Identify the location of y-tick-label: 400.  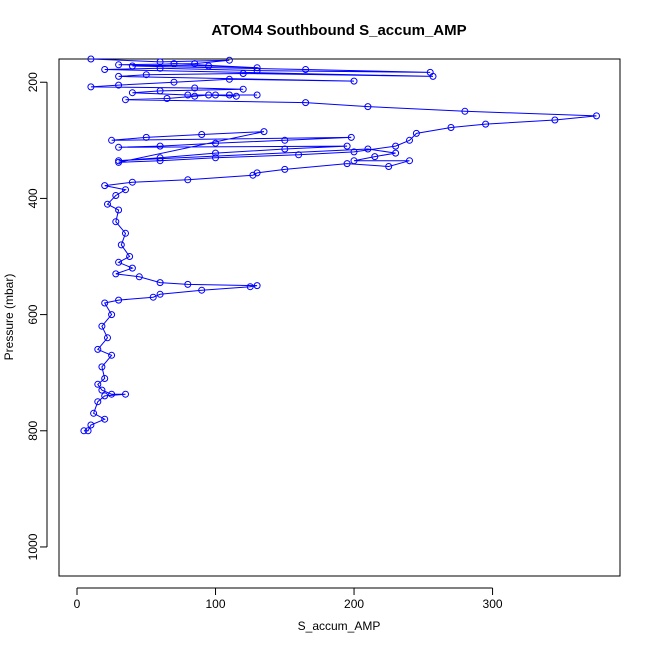
(33, 198).